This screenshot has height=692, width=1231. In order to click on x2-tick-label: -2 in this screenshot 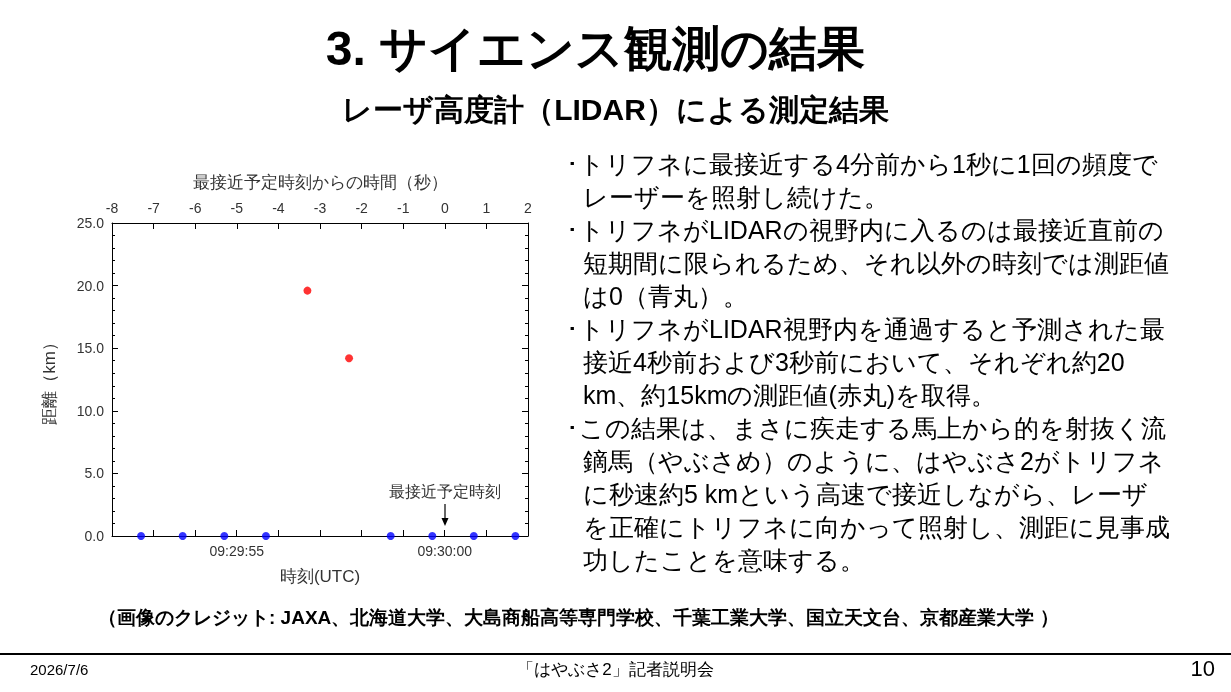, I will do `click(362, 208)`.